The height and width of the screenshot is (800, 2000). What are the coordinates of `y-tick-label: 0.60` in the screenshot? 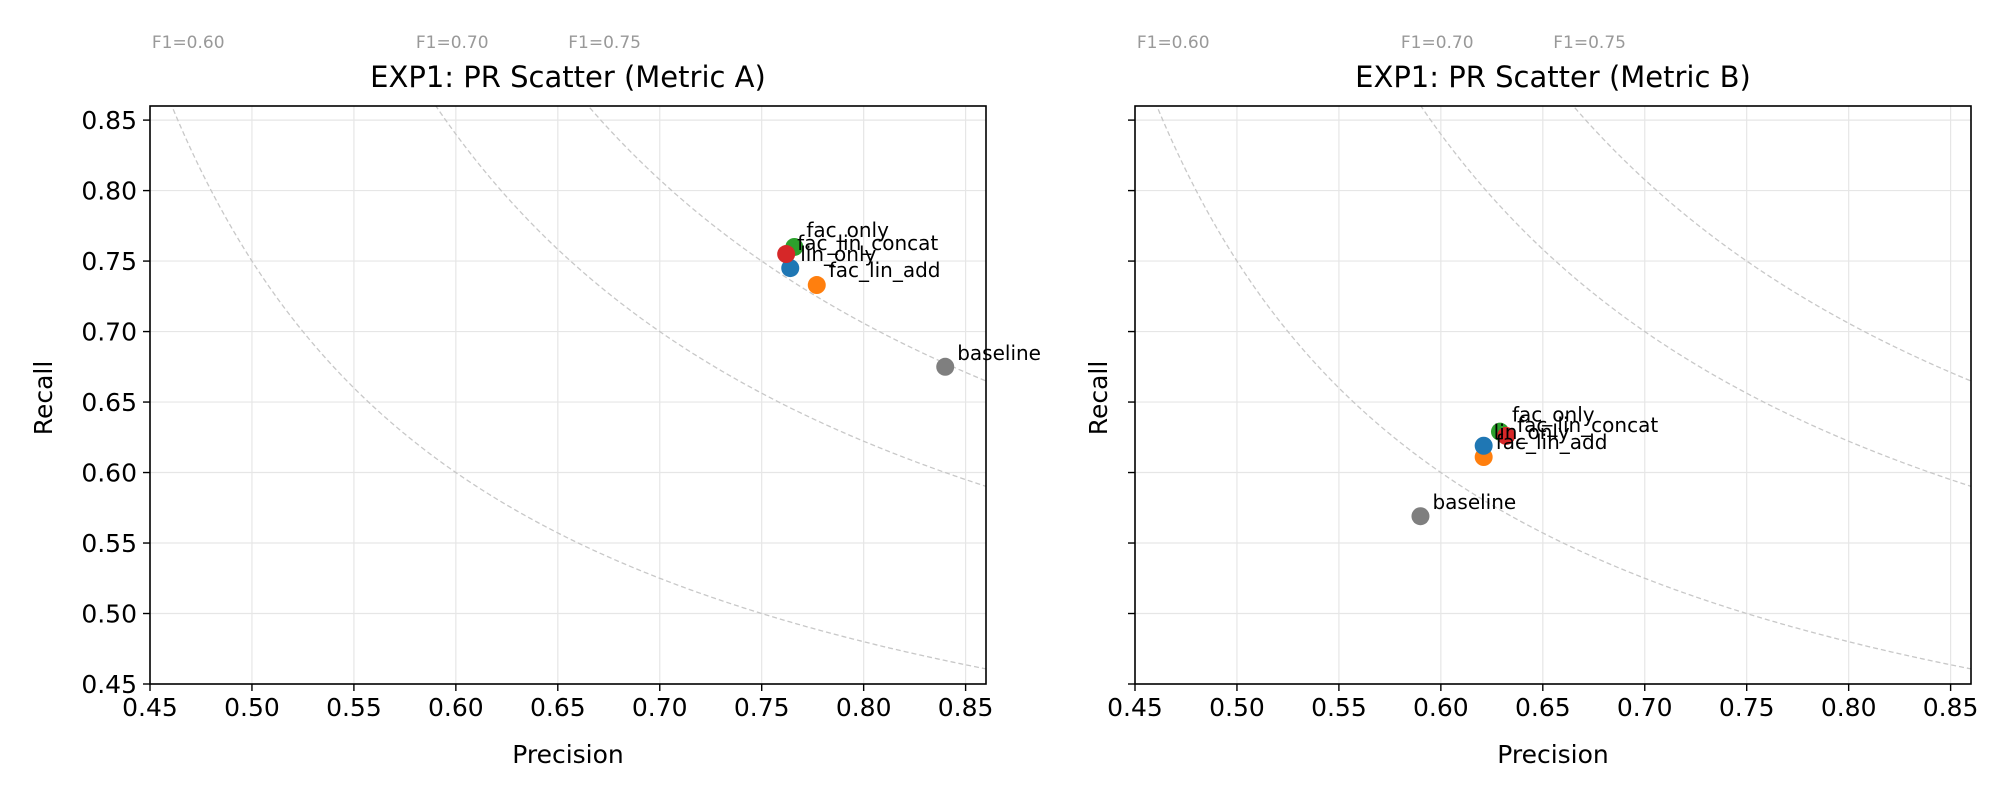 It's located at (109, 473).